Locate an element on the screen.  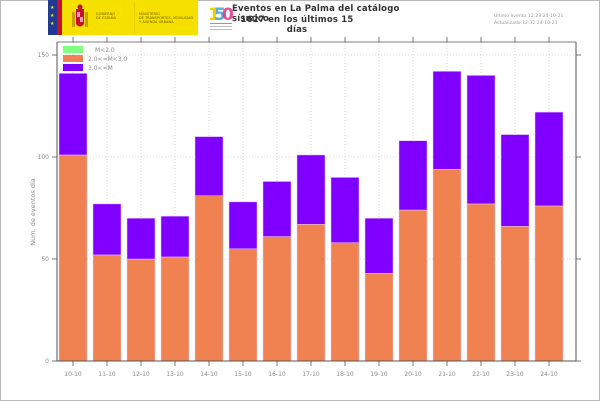
x-tick-label-24-10: 24-10 is located at coordinates (549, 374).